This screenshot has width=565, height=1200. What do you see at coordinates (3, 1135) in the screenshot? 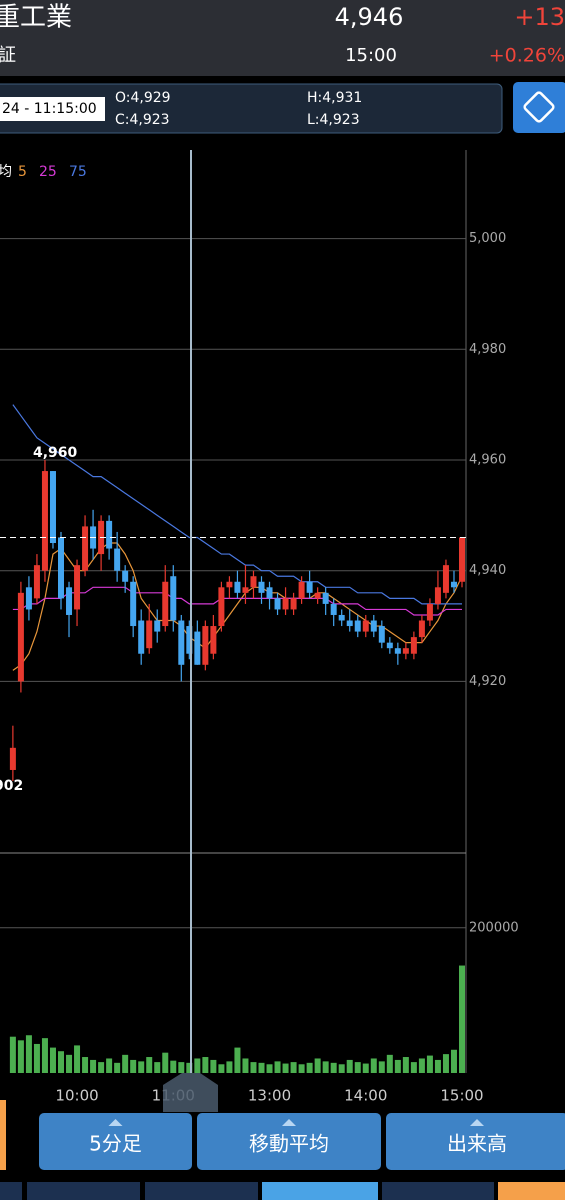
I see `left-tab` at bounding box center [3, 1135].